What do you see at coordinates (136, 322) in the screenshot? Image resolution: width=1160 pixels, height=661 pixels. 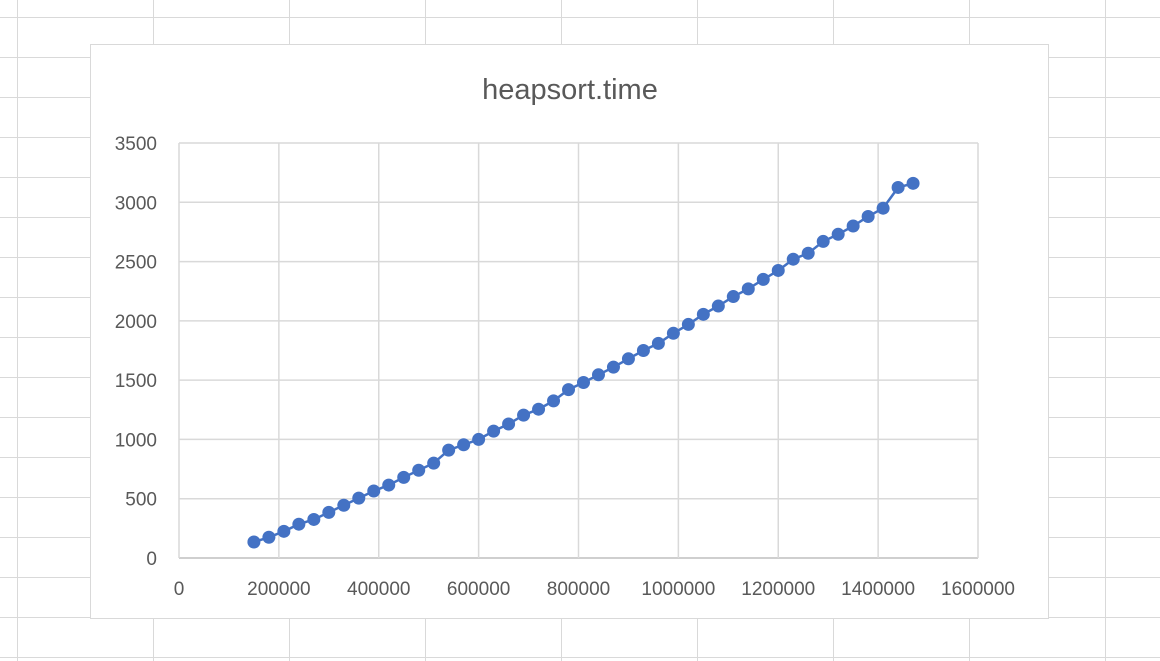 I see `y-tick-label: 2000` at bounding box center [136, 322].